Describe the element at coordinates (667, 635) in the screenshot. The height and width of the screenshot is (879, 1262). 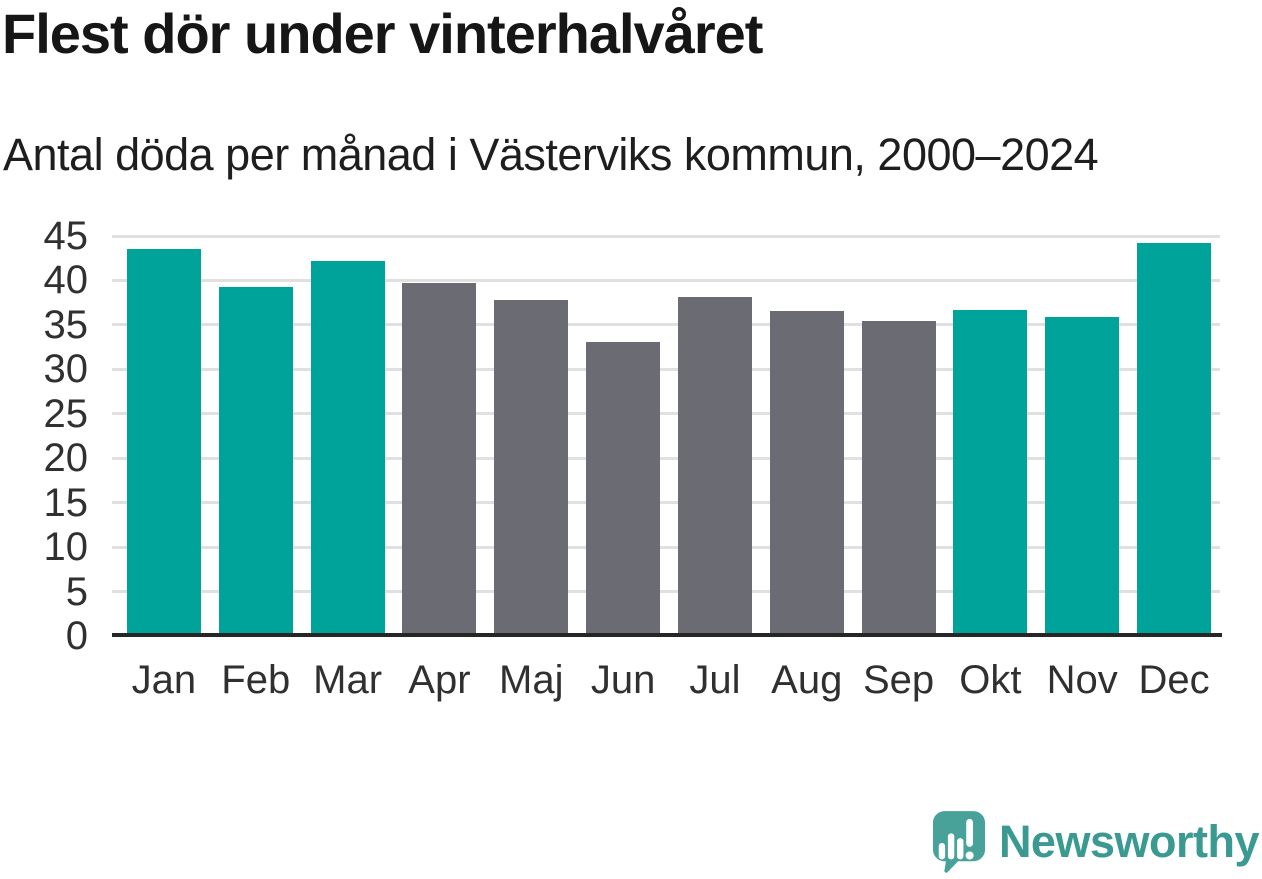
I see `x-axis-line` at that location.